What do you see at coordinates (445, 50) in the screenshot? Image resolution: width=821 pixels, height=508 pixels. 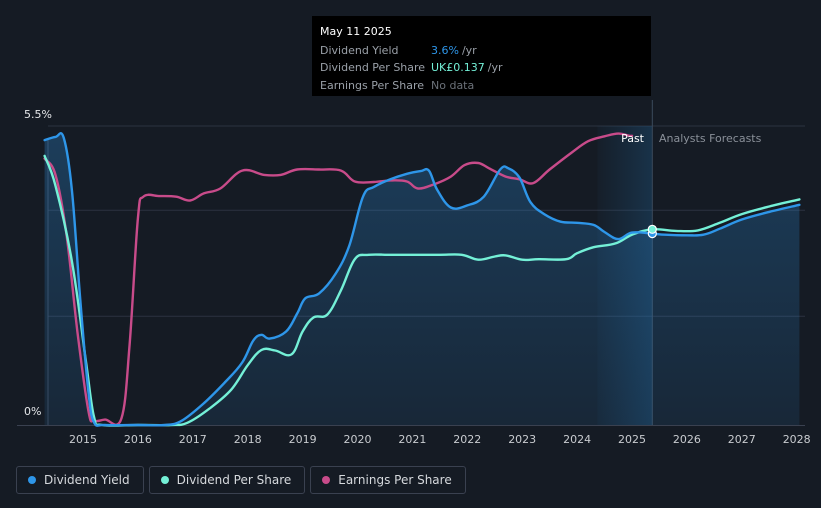 I see `tooltip-value: 3.6%` at bounding box center [445, 50].